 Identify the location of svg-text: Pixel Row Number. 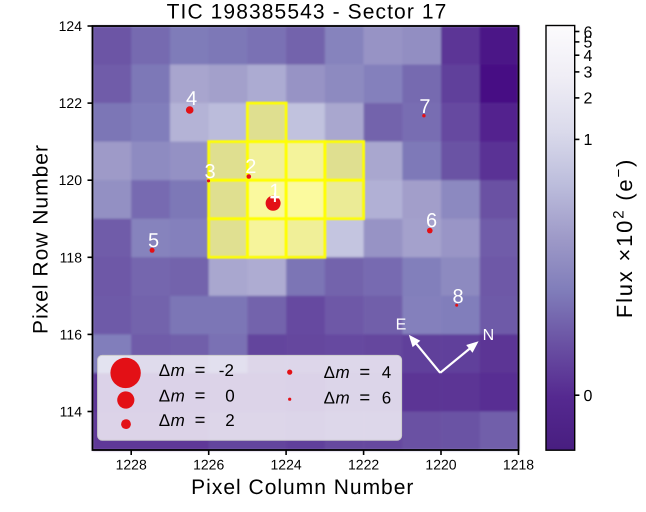
(40, 239).